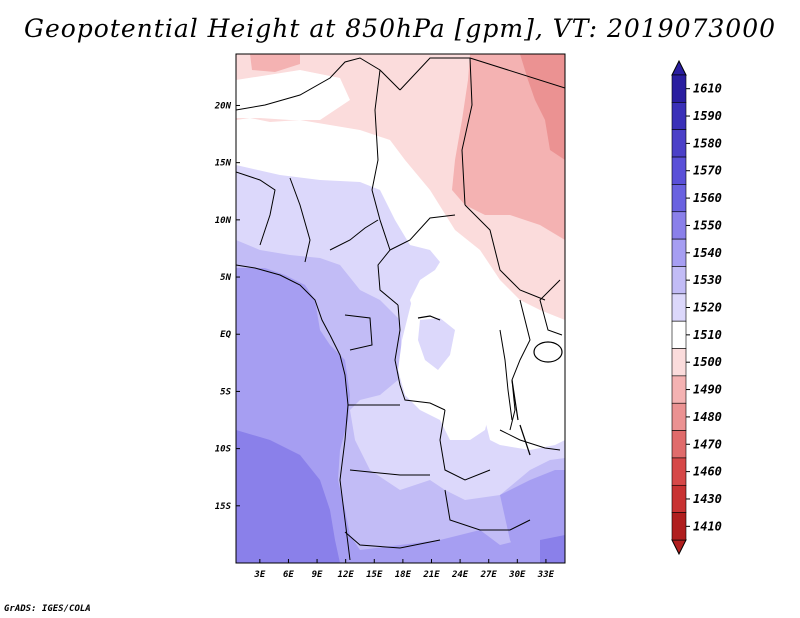  What do you see at coordinates (707, 526) in the screenshot?
I see `colorbar-label: 1410` at bounding box center [707, 526].